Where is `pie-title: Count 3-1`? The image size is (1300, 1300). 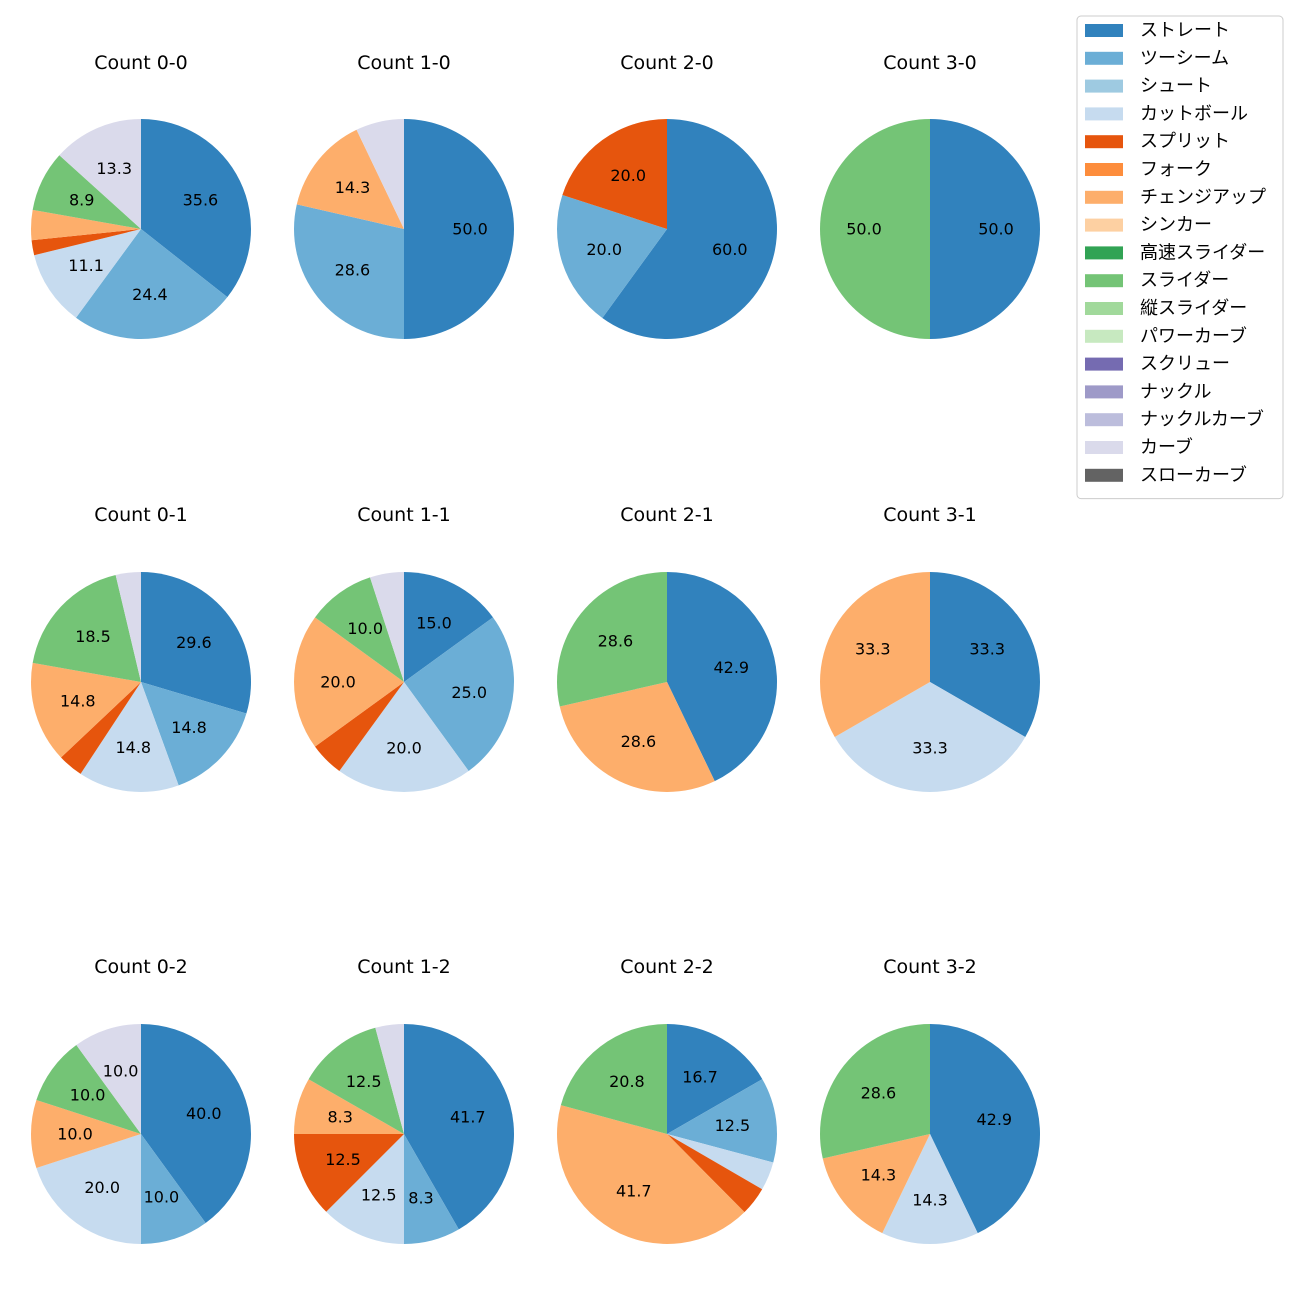 pie-title: Count 3-1 is located at coordinates (930, 515).